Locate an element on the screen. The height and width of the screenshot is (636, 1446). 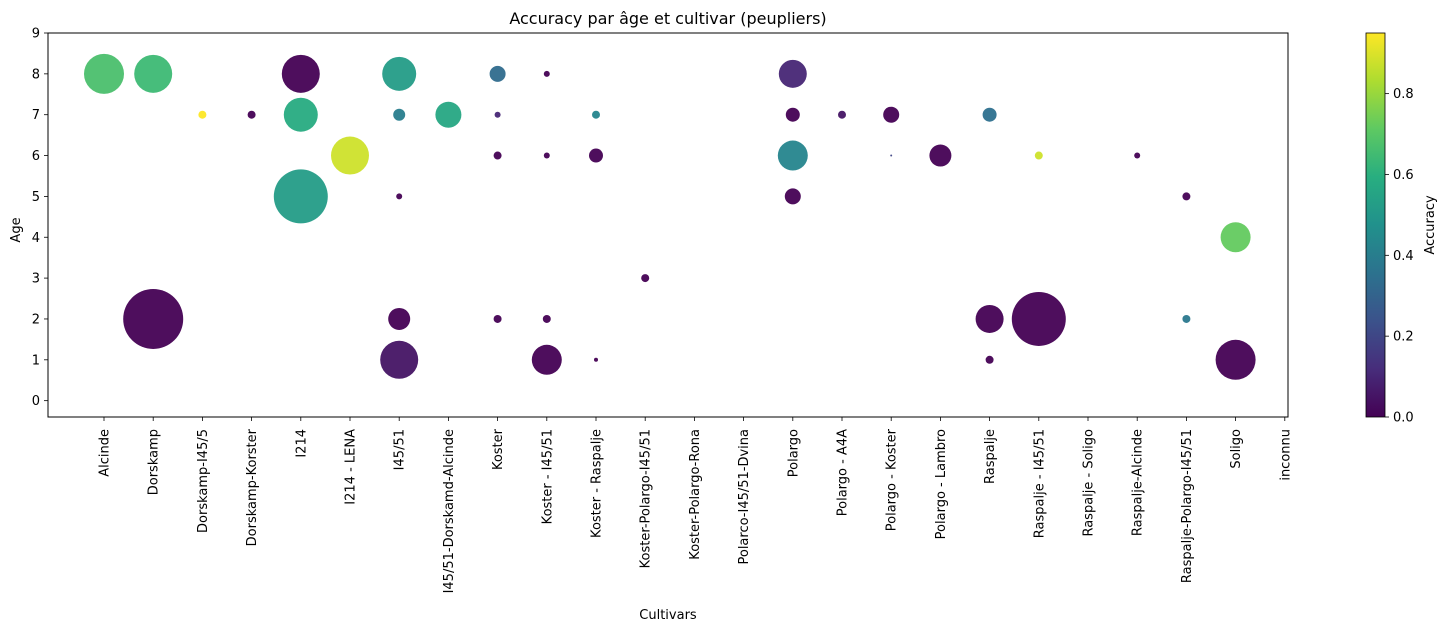
x-tick-label: Dorskamp-Korster is located at coordinates (252, 487).